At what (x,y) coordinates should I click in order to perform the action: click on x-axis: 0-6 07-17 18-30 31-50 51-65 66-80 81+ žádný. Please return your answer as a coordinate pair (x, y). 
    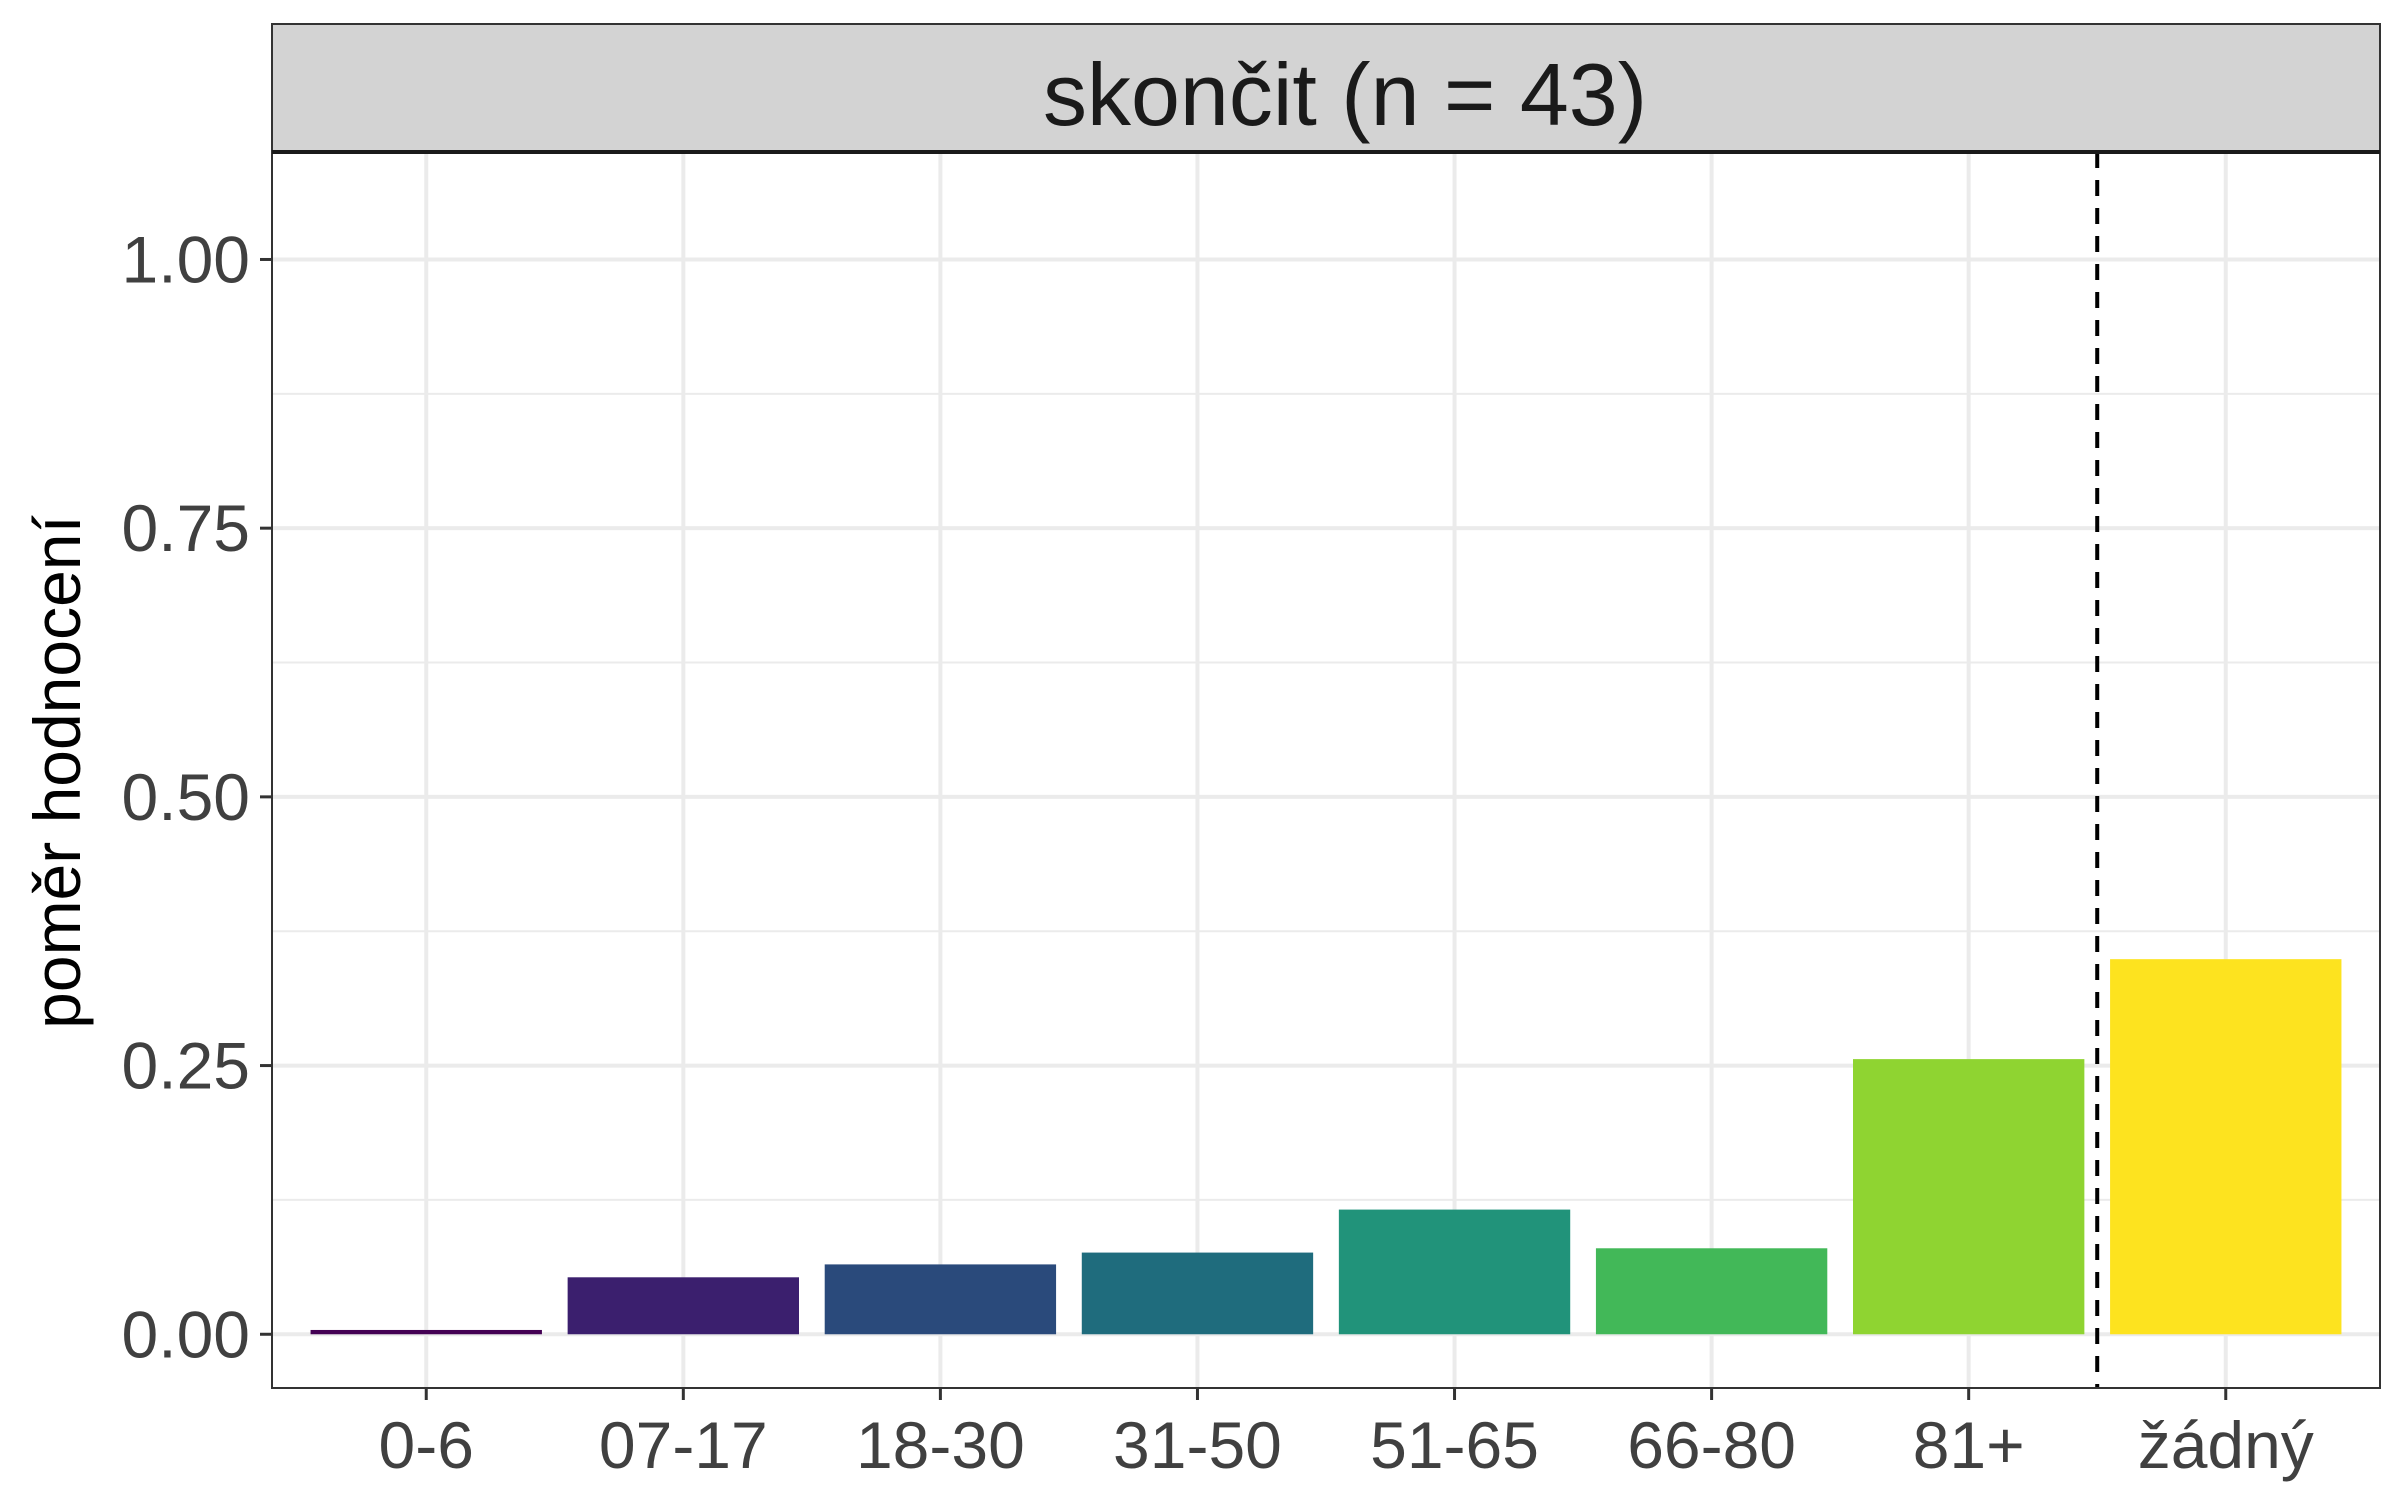
    Looking at the image, I should click on (1346, 1435).